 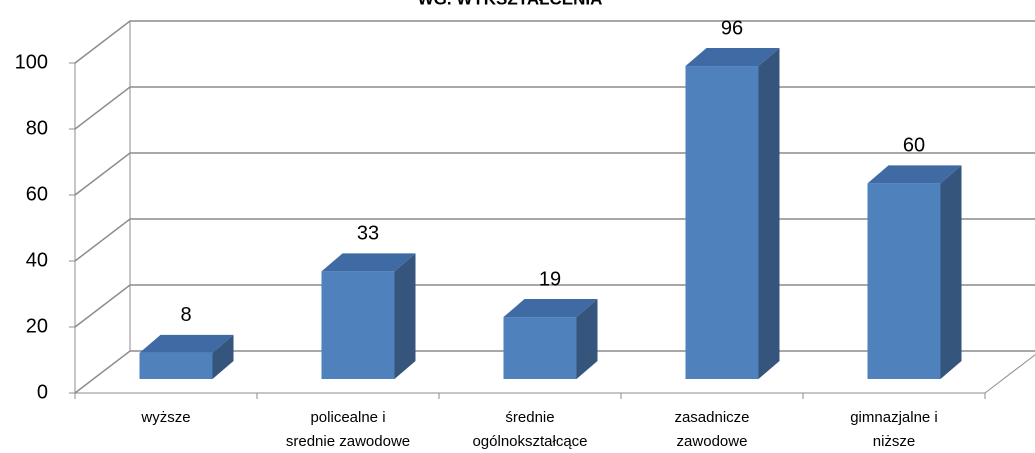 I want to click on value-label: 33, so click(x=368, y=234).